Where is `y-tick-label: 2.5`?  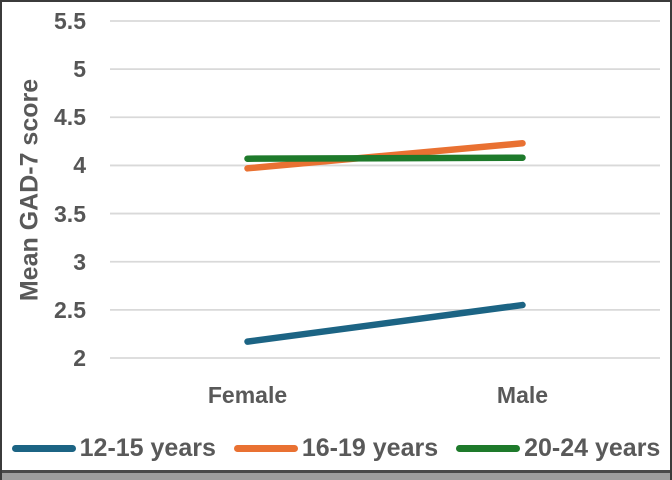
y-tick-label: 2.5 is located at coordinates (70, 309).